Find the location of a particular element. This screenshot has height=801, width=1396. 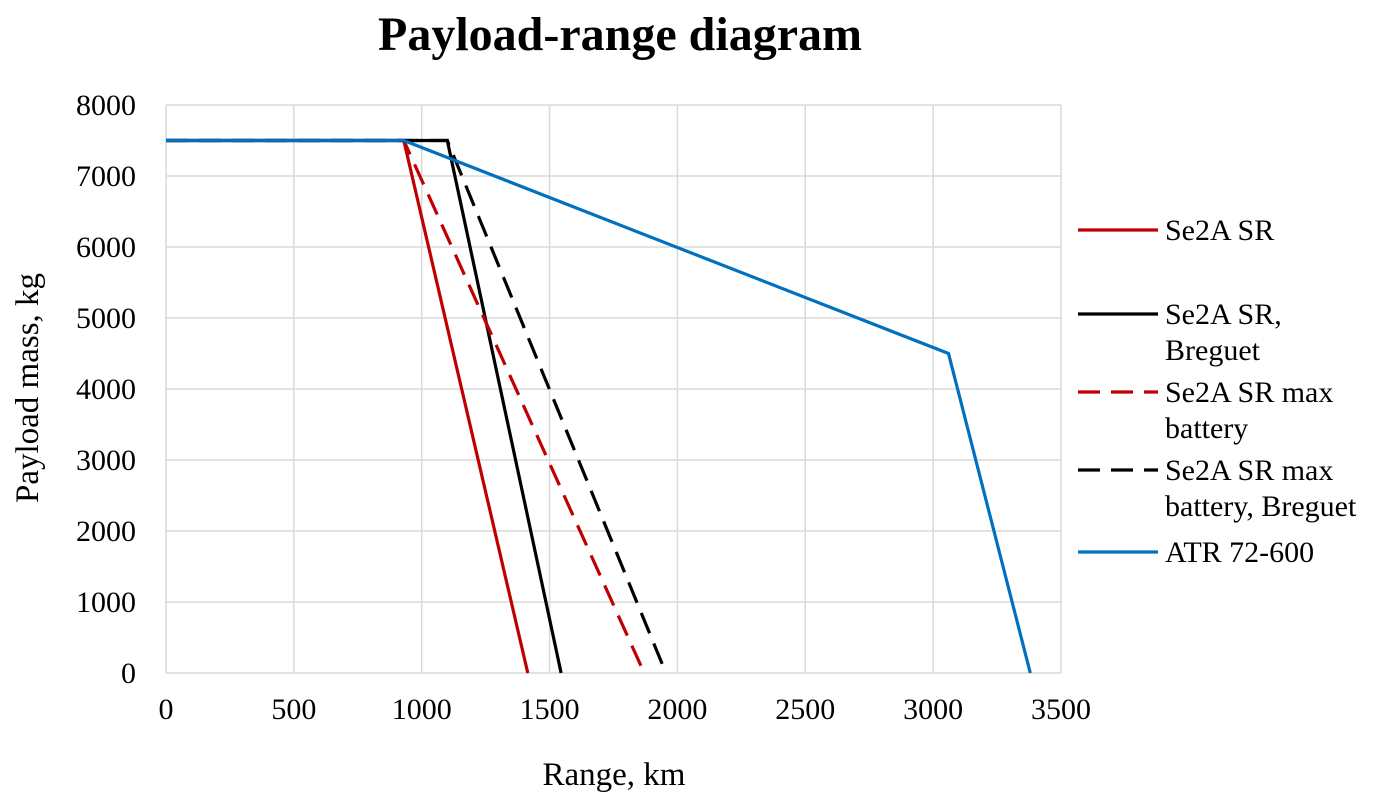

x-tick-label: 2500 is located at coordinates (805, 709).